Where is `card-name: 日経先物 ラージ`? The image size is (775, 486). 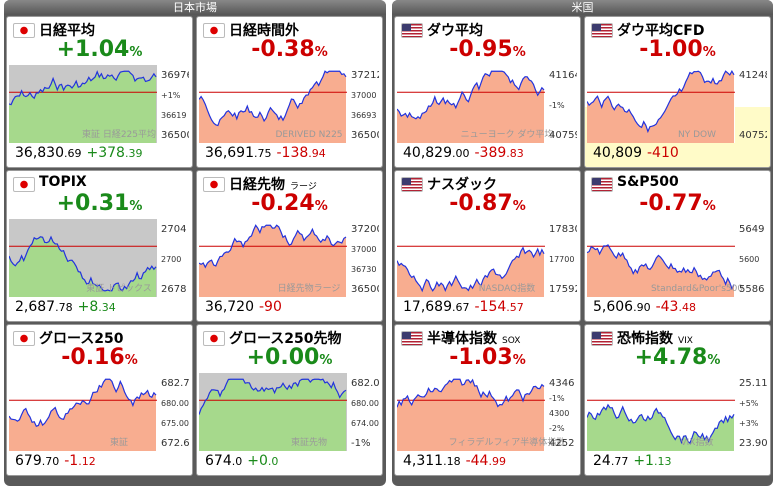 card-name: 日経先物 ラージ is located at coordinates (273, 184).